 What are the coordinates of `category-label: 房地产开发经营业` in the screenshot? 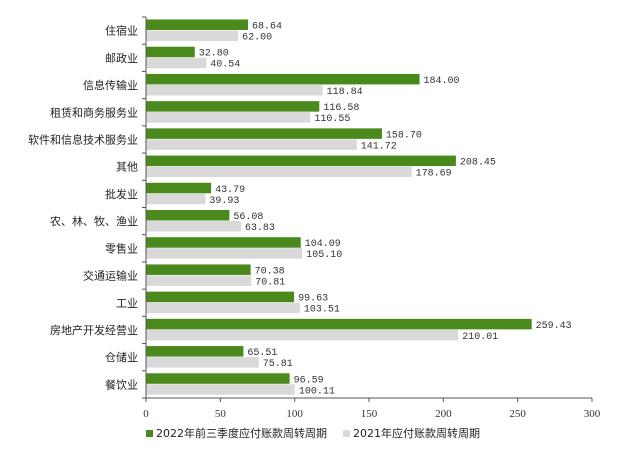 It's located at (94, 330).